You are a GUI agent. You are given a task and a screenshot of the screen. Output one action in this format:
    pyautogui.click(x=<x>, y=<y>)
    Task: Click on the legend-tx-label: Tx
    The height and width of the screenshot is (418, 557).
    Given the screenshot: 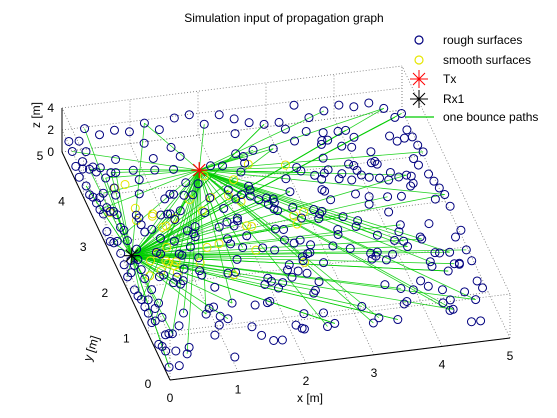 What is the action you would take?
    pyautogui.click(x=449, y=79)
    